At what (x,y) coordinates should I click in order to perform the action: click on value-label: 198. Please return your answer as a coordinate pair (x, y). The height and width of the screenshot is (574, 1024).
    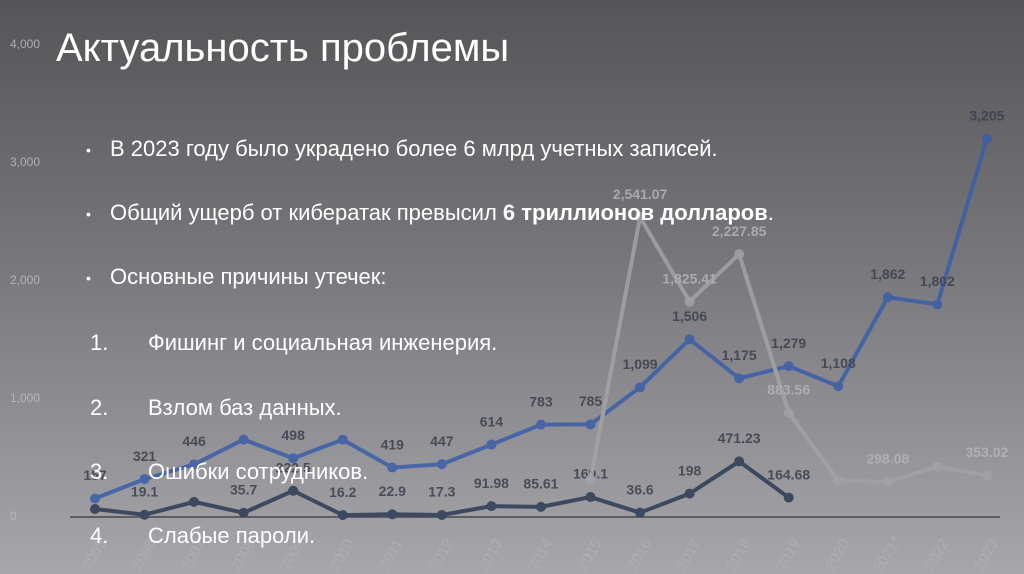
    Looking at the image, I should click on (690, 470).